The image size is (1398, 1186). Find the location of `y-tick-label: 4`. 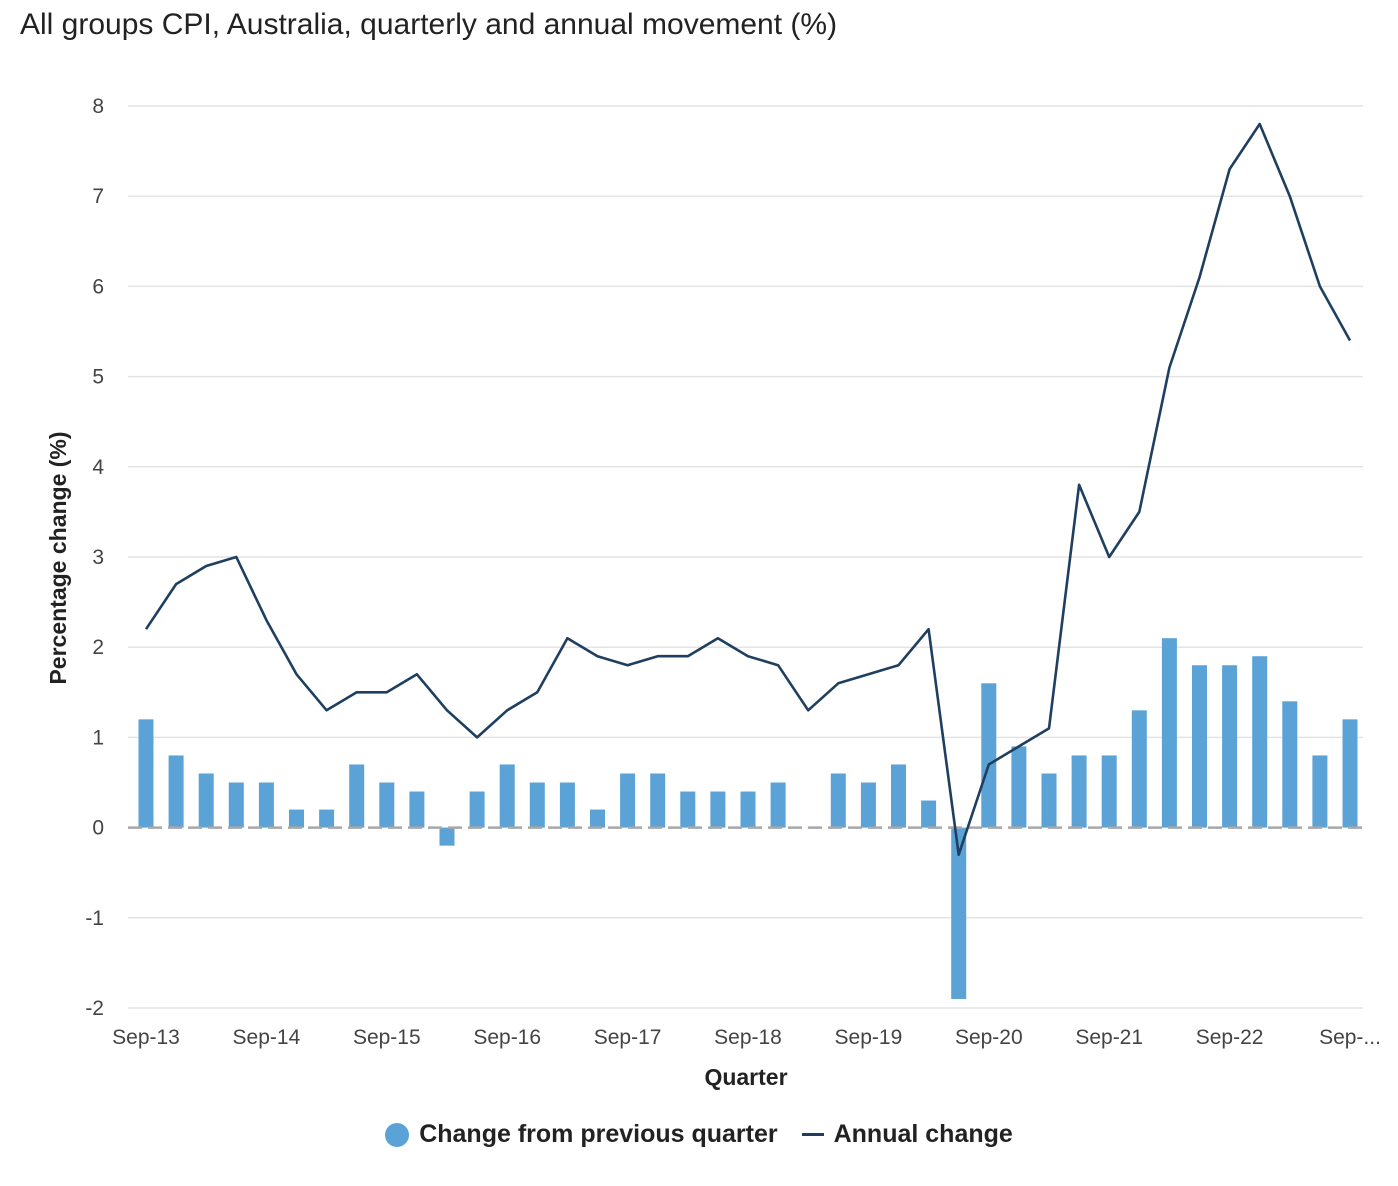

y-tick-label: 4 is located at coordinates (98, 467).